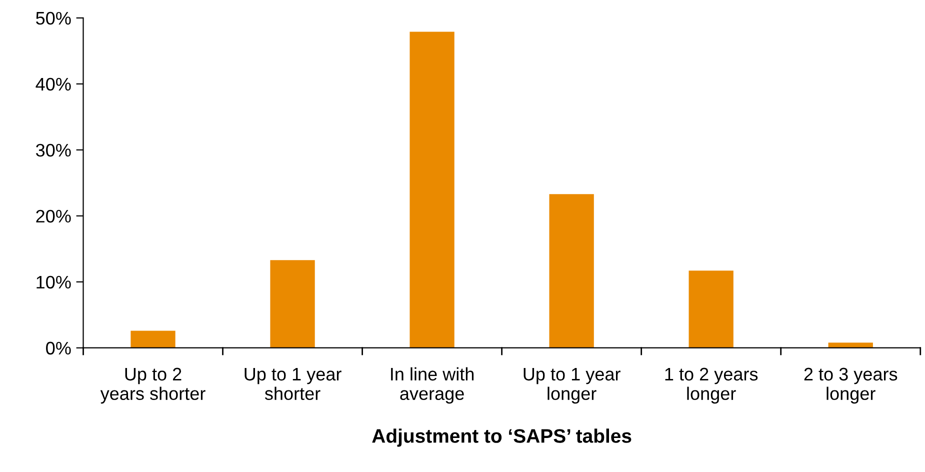 Image resolution: width=925 pixels, height=472 pixels. What do you see at coordinates (53, 216) in the screenshot?
I see `y-tick-label: 20%` at bounding box center [53, 216].